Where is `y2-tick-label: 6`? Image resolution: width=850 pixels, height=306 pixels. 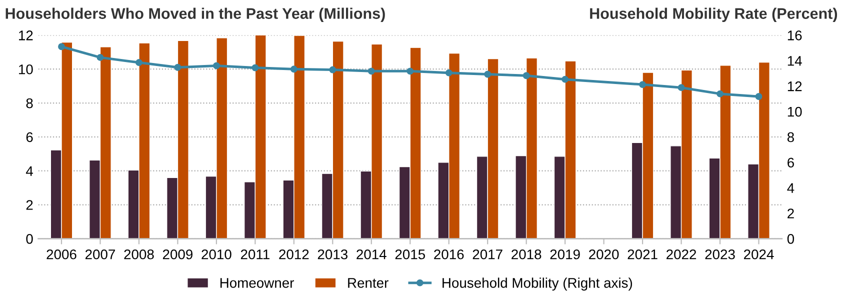 y2-tick-label: 6 is located at coordinates (791, 163).